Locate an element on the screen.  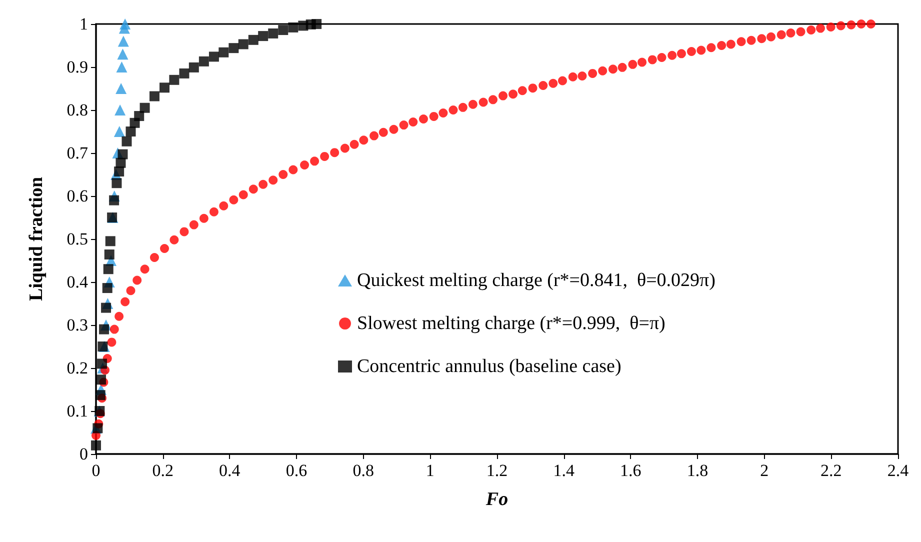
x-tick-label: 0.6 is located at coordinates (297, 470).